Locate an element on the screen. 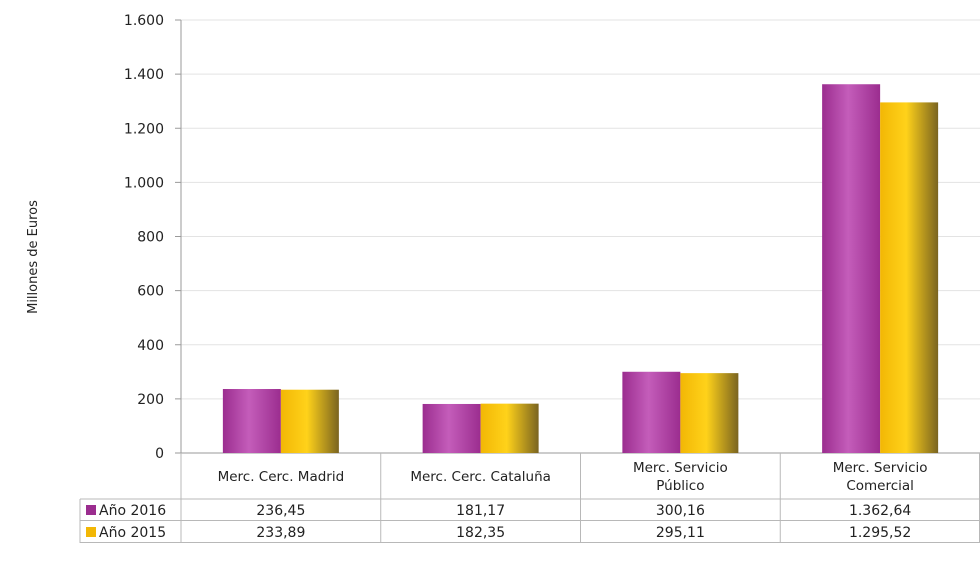  y-tick-label: 1.000 is located at coordinates (144, 183).